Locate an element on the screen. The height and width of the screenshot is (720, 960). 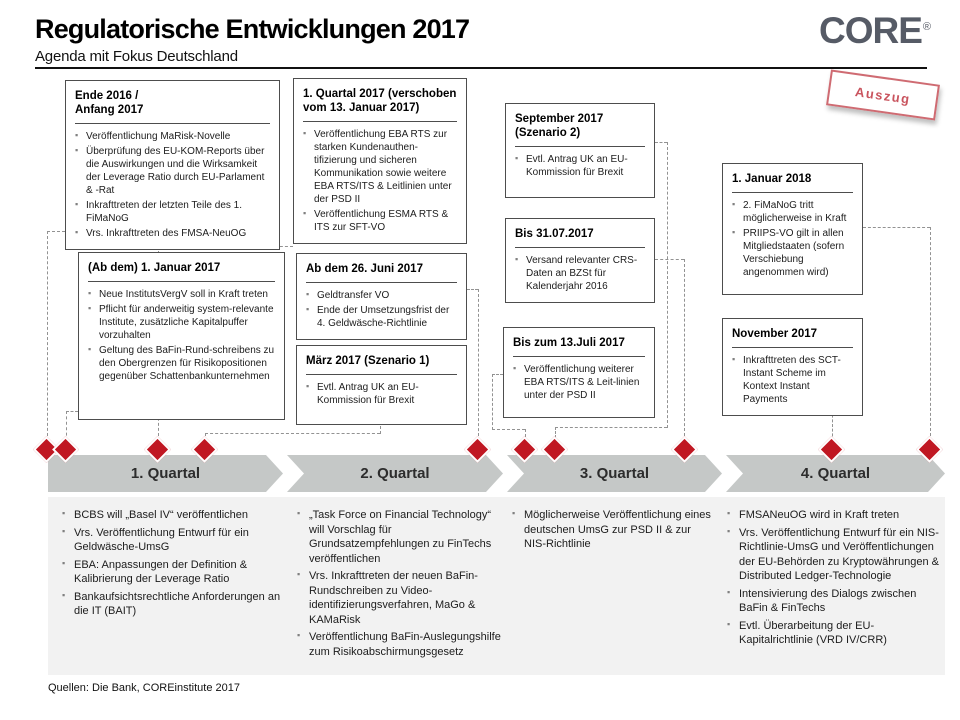
quarter-label: 3. Quartal is located at coordinates (614, 473).